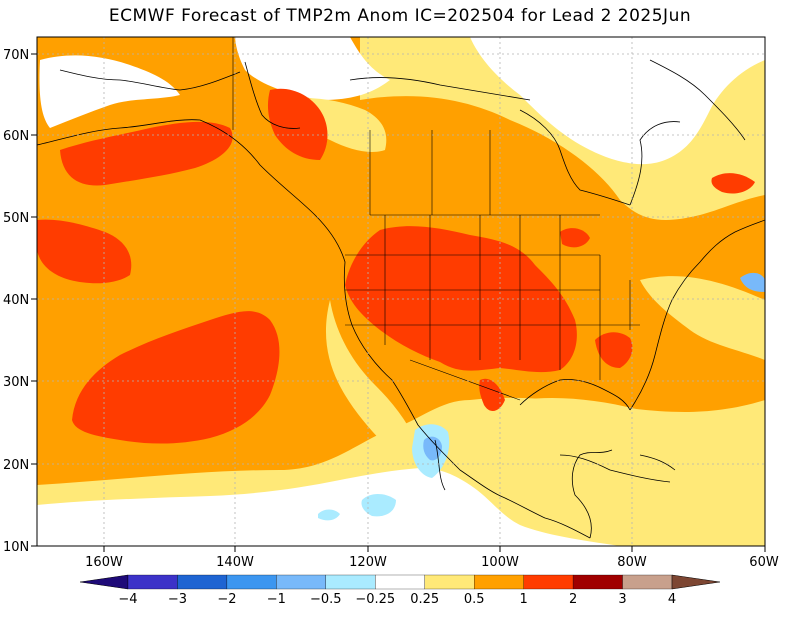 This screenshot has width=800, height=618. Describe the element at coordinates (500, 562) in the screenshot. I see `lon-label-100w: 100W` at that location.